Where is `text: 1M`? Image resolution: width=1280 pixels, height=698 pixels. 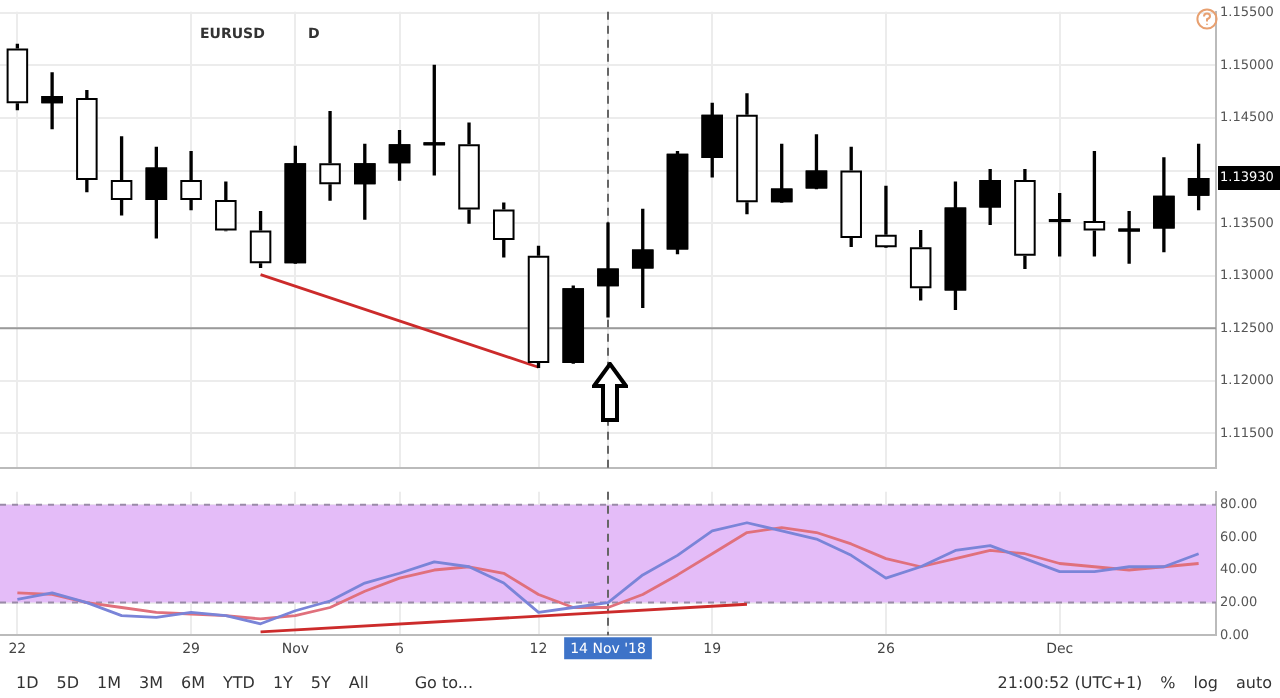
text: 1M is located at coordinates (109, 682).